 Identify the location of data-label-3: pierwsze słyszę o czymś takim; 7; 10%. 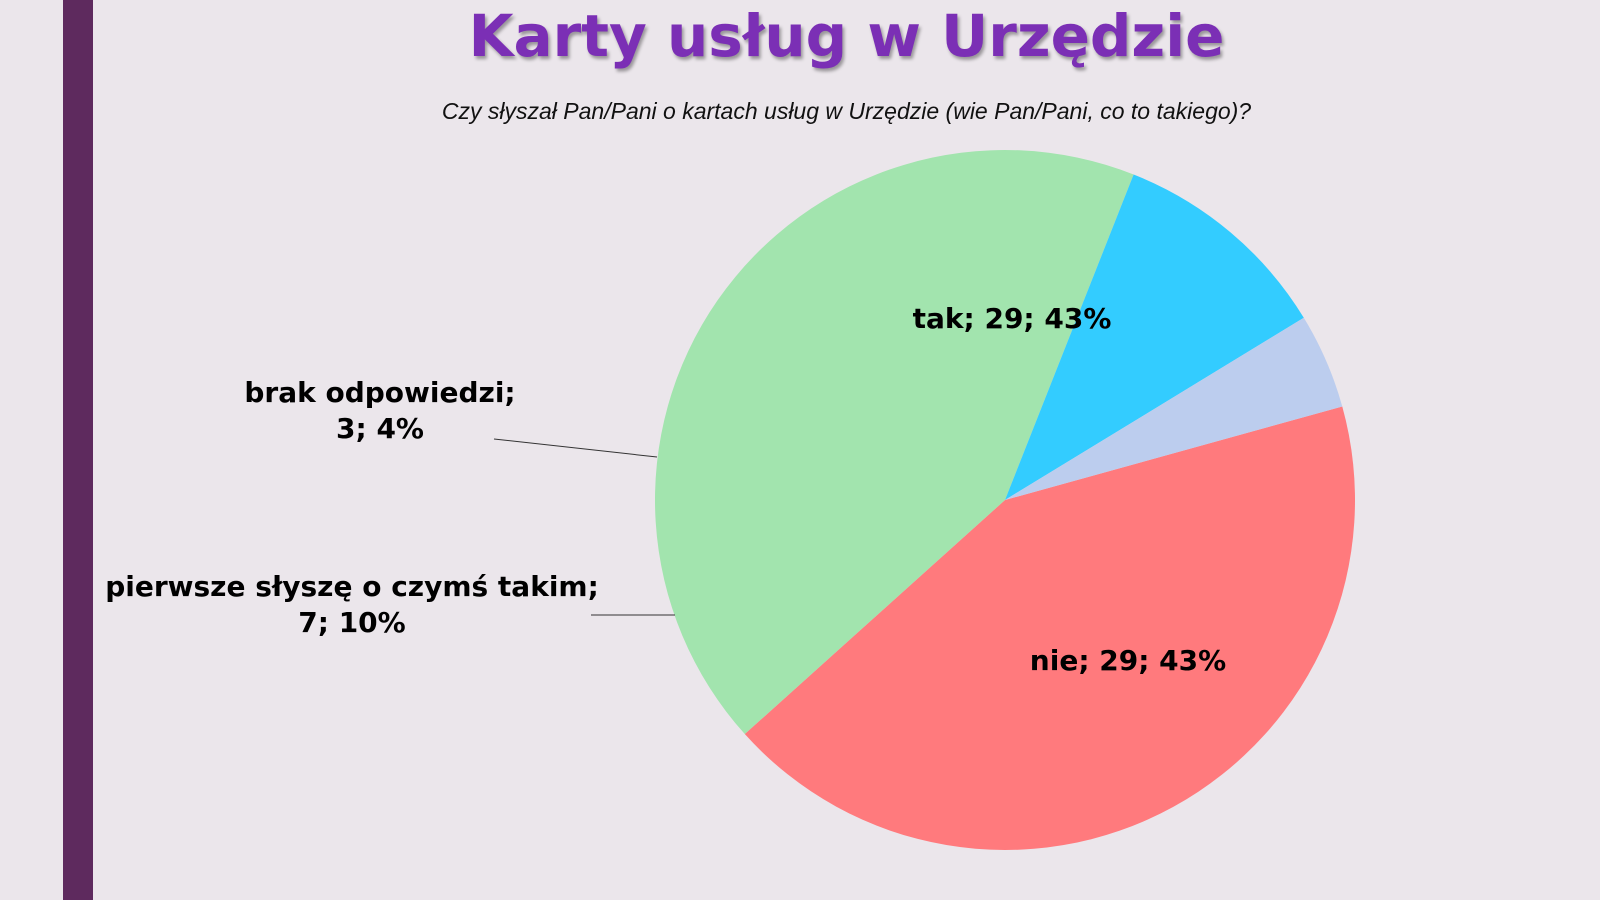
(352, 604).